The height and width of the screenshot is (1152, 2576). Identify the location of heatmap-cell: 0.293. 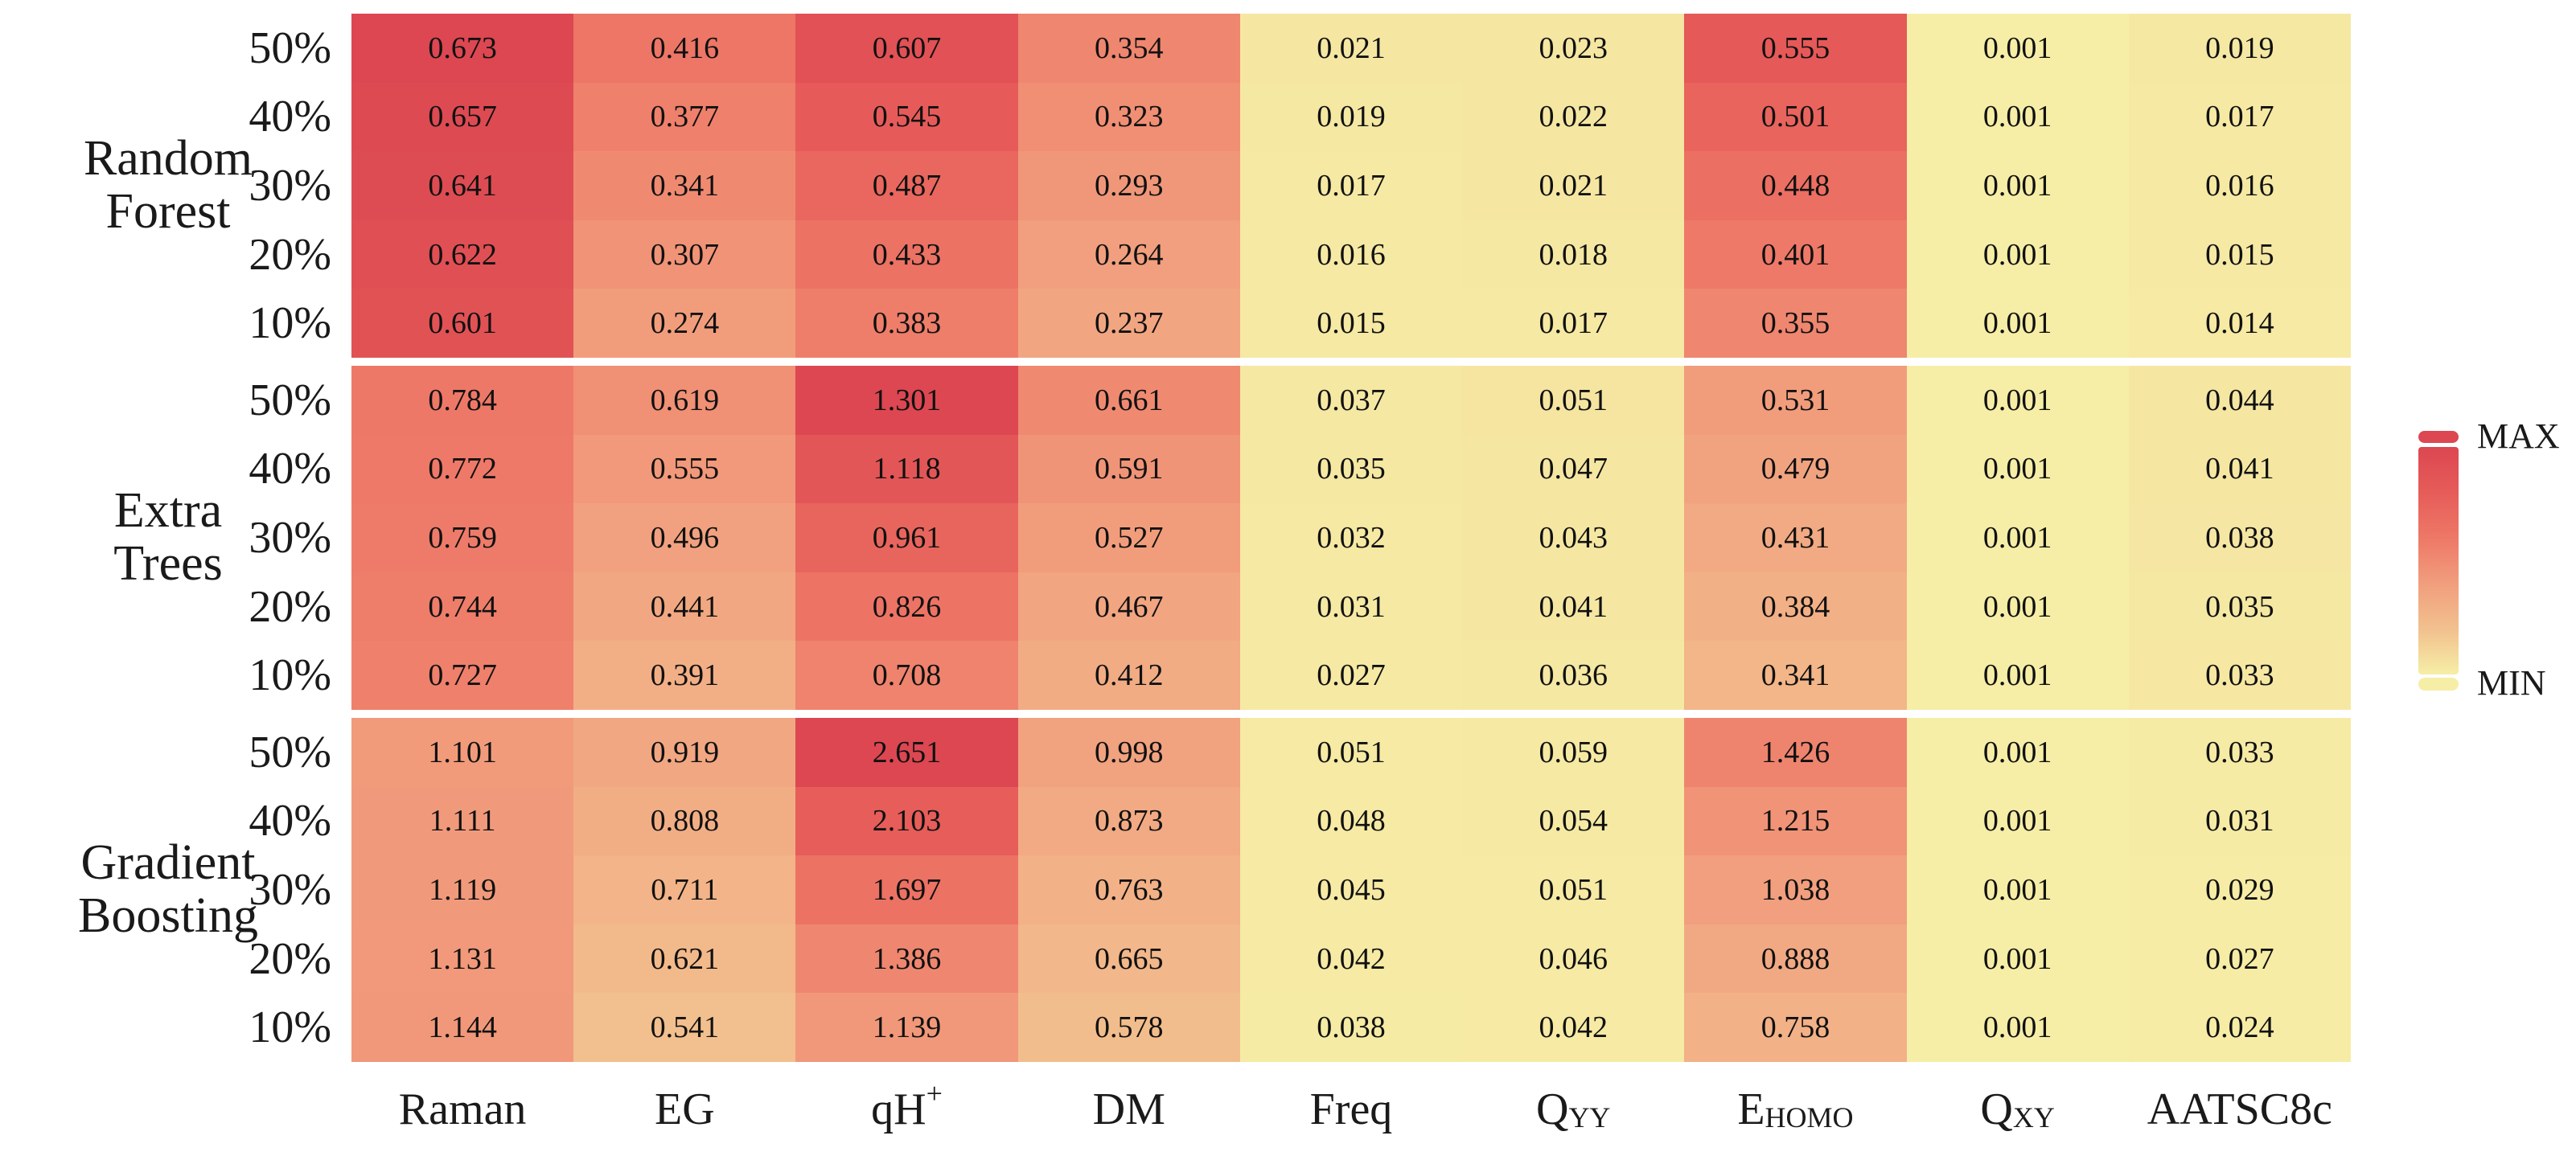
(1128, 185).